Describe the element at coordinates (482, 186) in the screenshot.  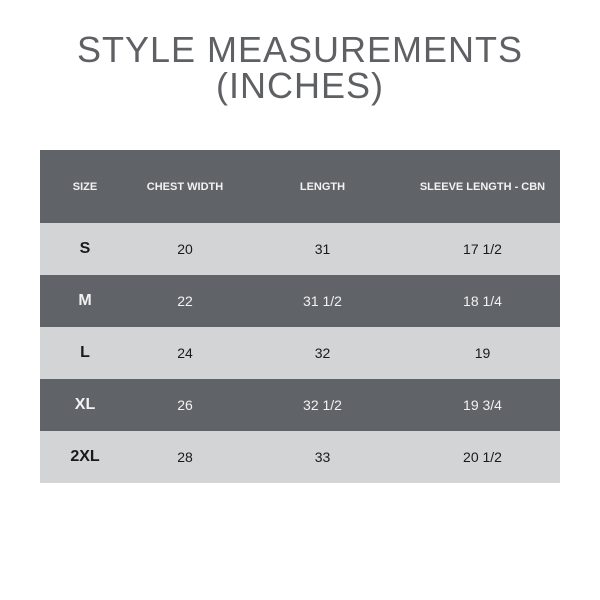
I see `header-sleeve-length: SLEEVE LENGTH - CBN` at that location.